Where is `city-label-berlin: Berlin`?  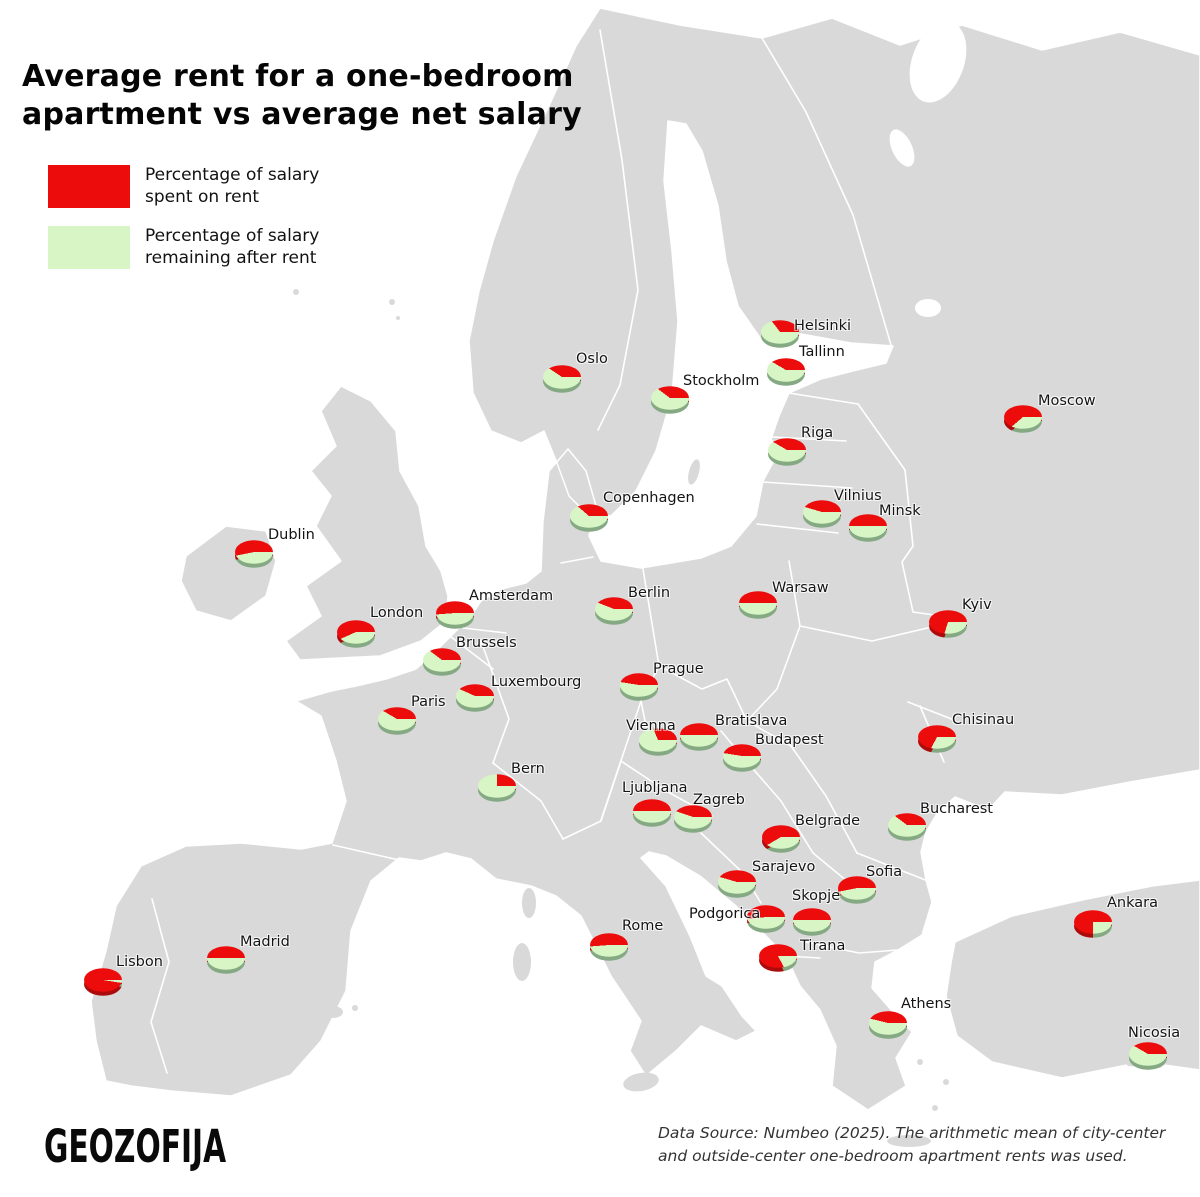
city-label-berlin: Berlin is located at coordinates (649, 593).